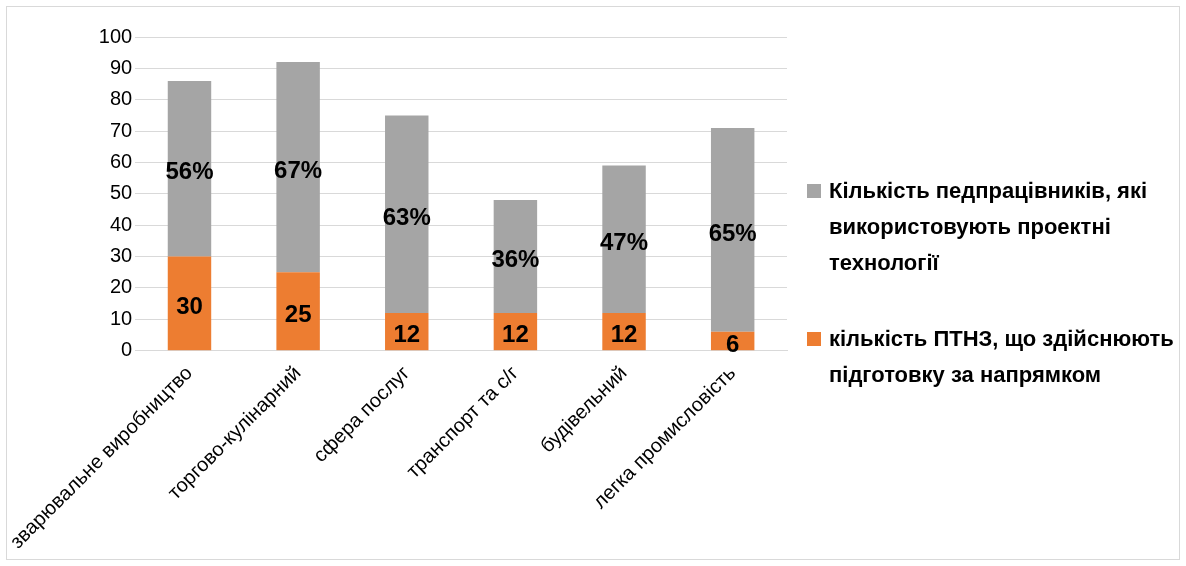 Image resolution: width=1186 pixels, height=566 pixels. I want to click on y-tick-label: 90, so click(121, 66).